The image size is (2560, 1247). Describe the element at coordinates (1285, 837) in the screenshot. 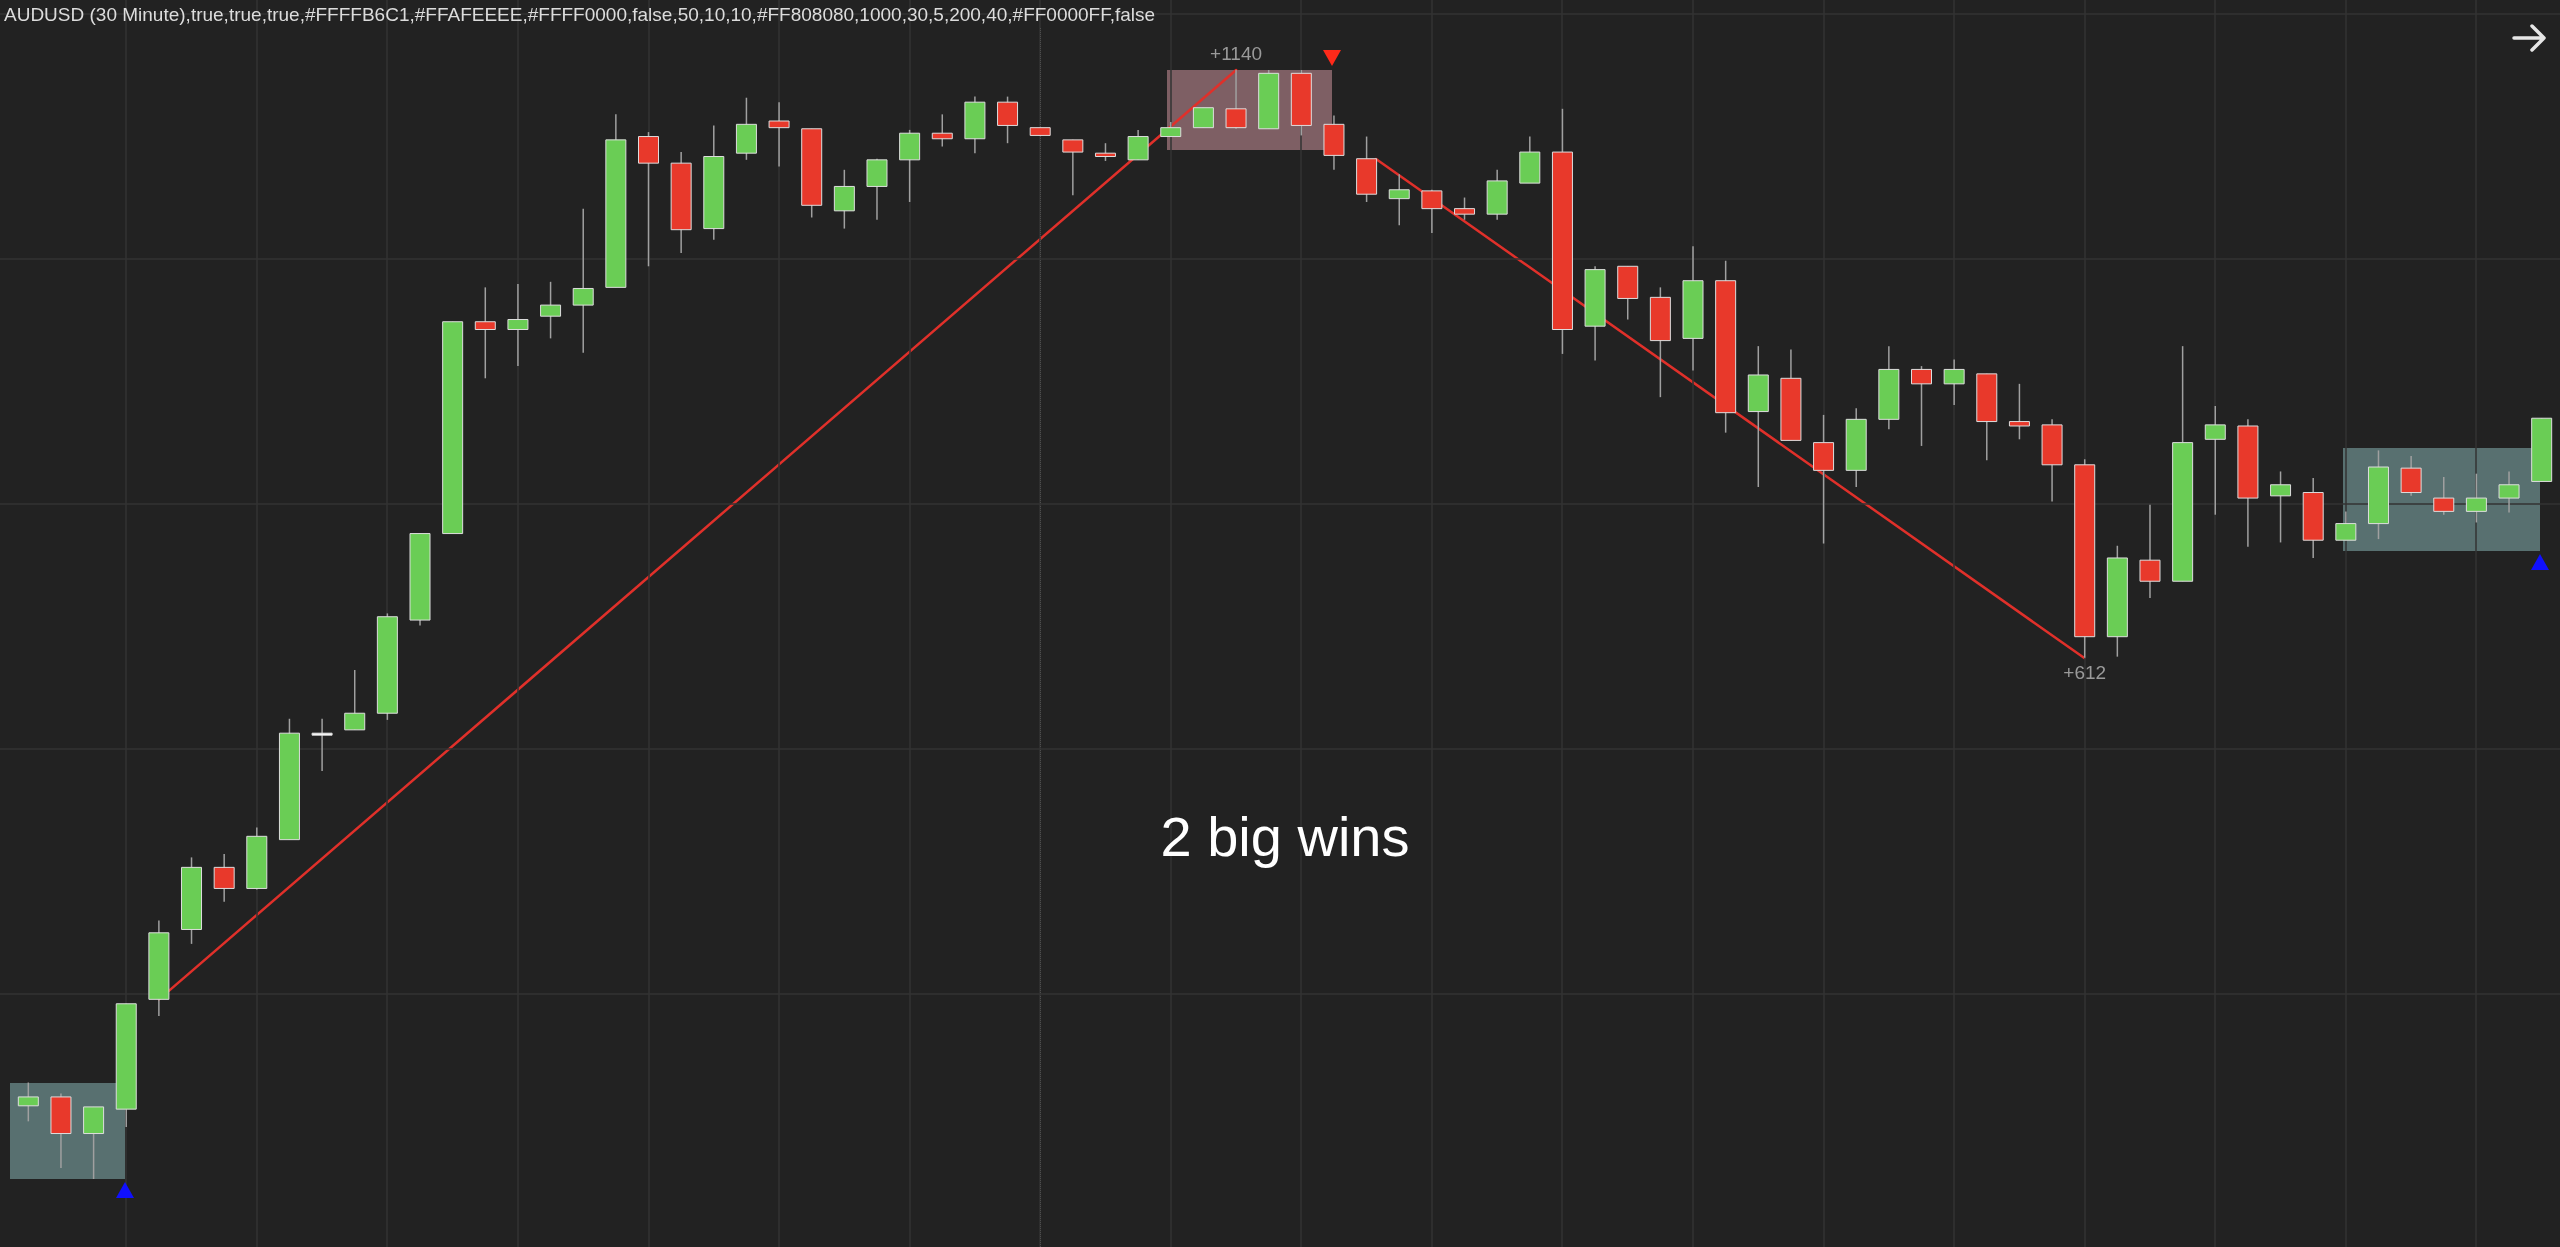

I see `annotation: 2 big wins` at that location.